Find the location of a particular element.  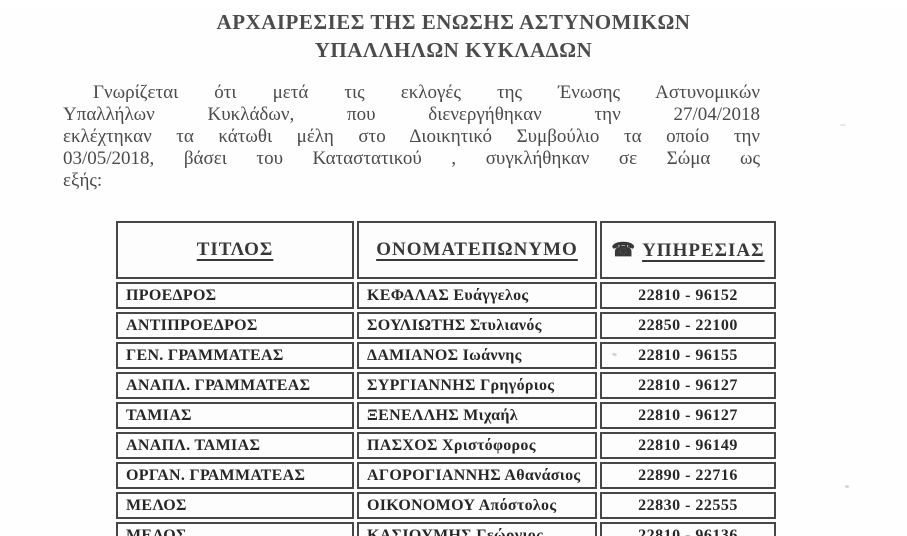

column-header-phone: ☎ ΥΠΗΡΕΣΙΑΣ is located at coordinates (688, 250).